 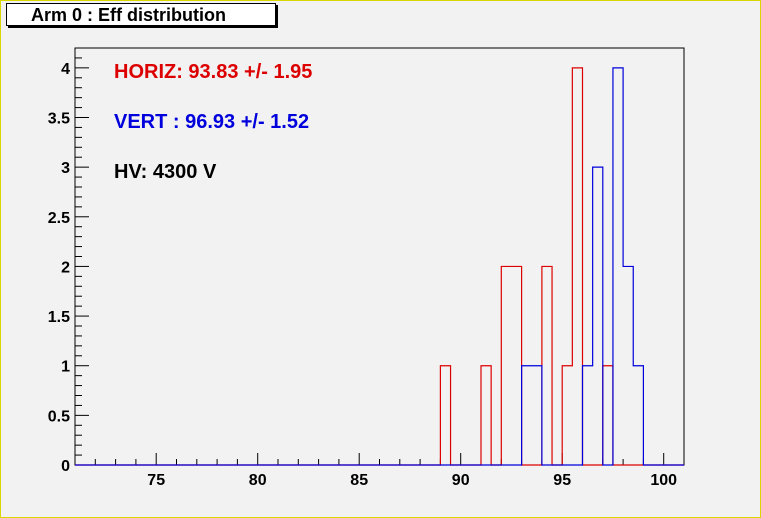 I want to click on x-tick-label: 100, so click(x=663, y=480).